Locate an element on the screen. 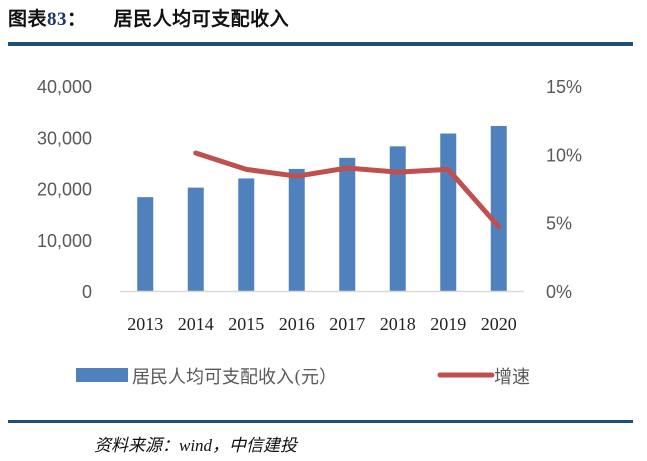 Image resolution: width=647 pixels, height=461 pixels. bar-2019 is located at coordinates (448, 212).